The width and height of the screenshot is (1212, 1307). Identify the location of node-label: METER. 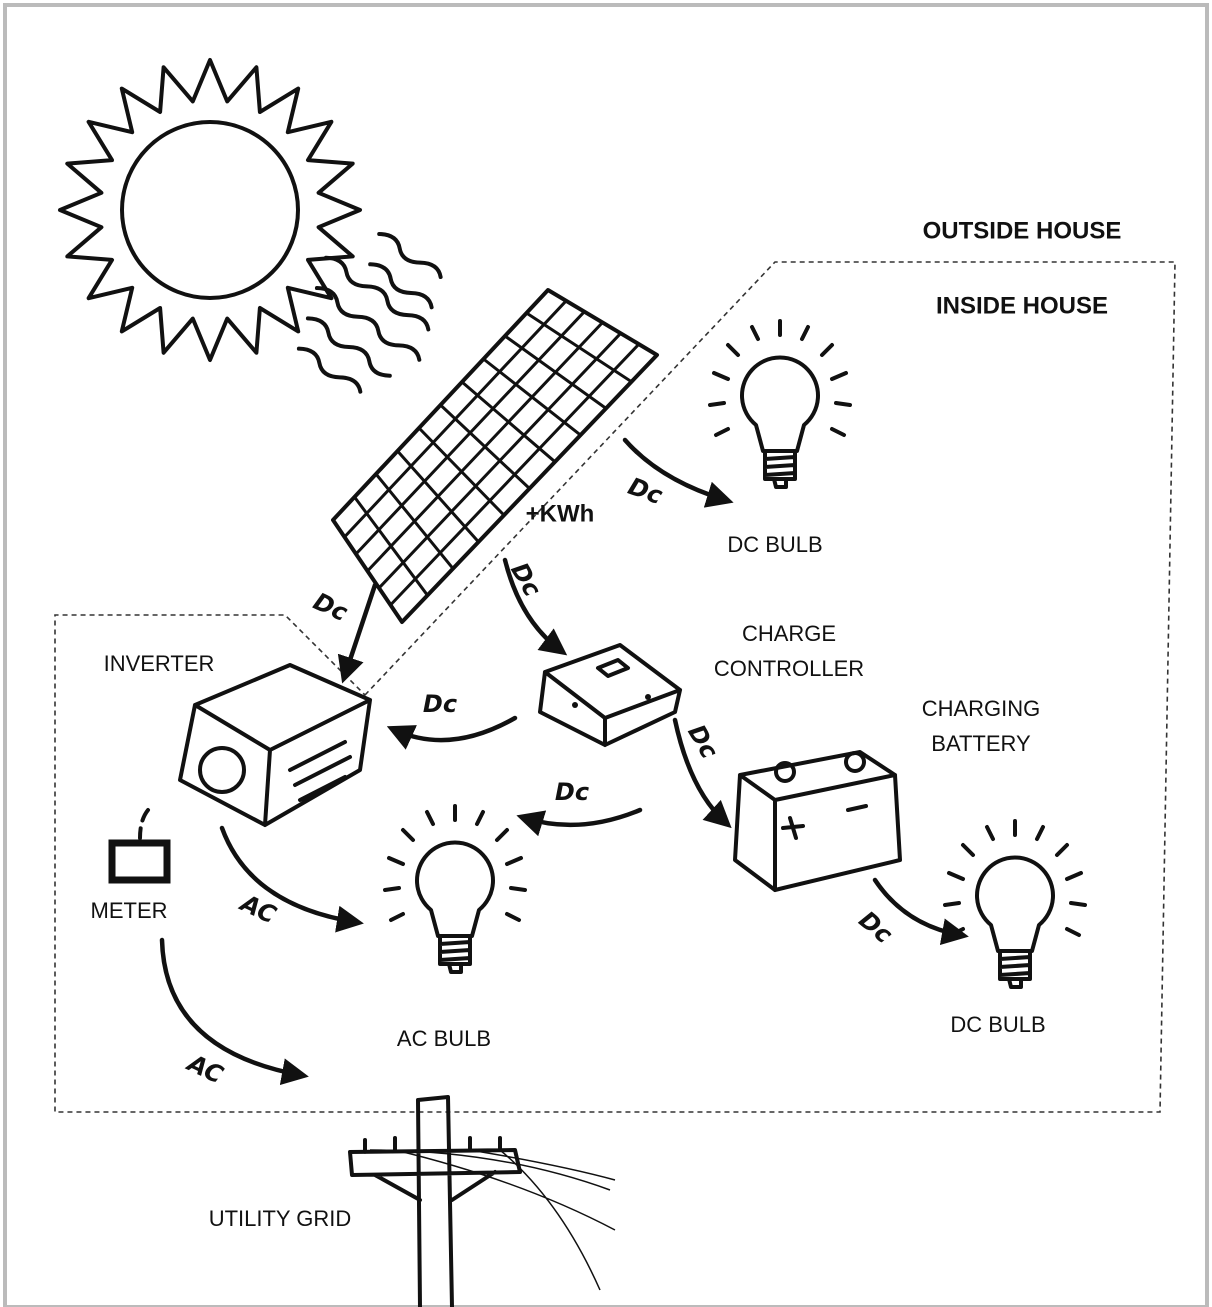
(129, 910).